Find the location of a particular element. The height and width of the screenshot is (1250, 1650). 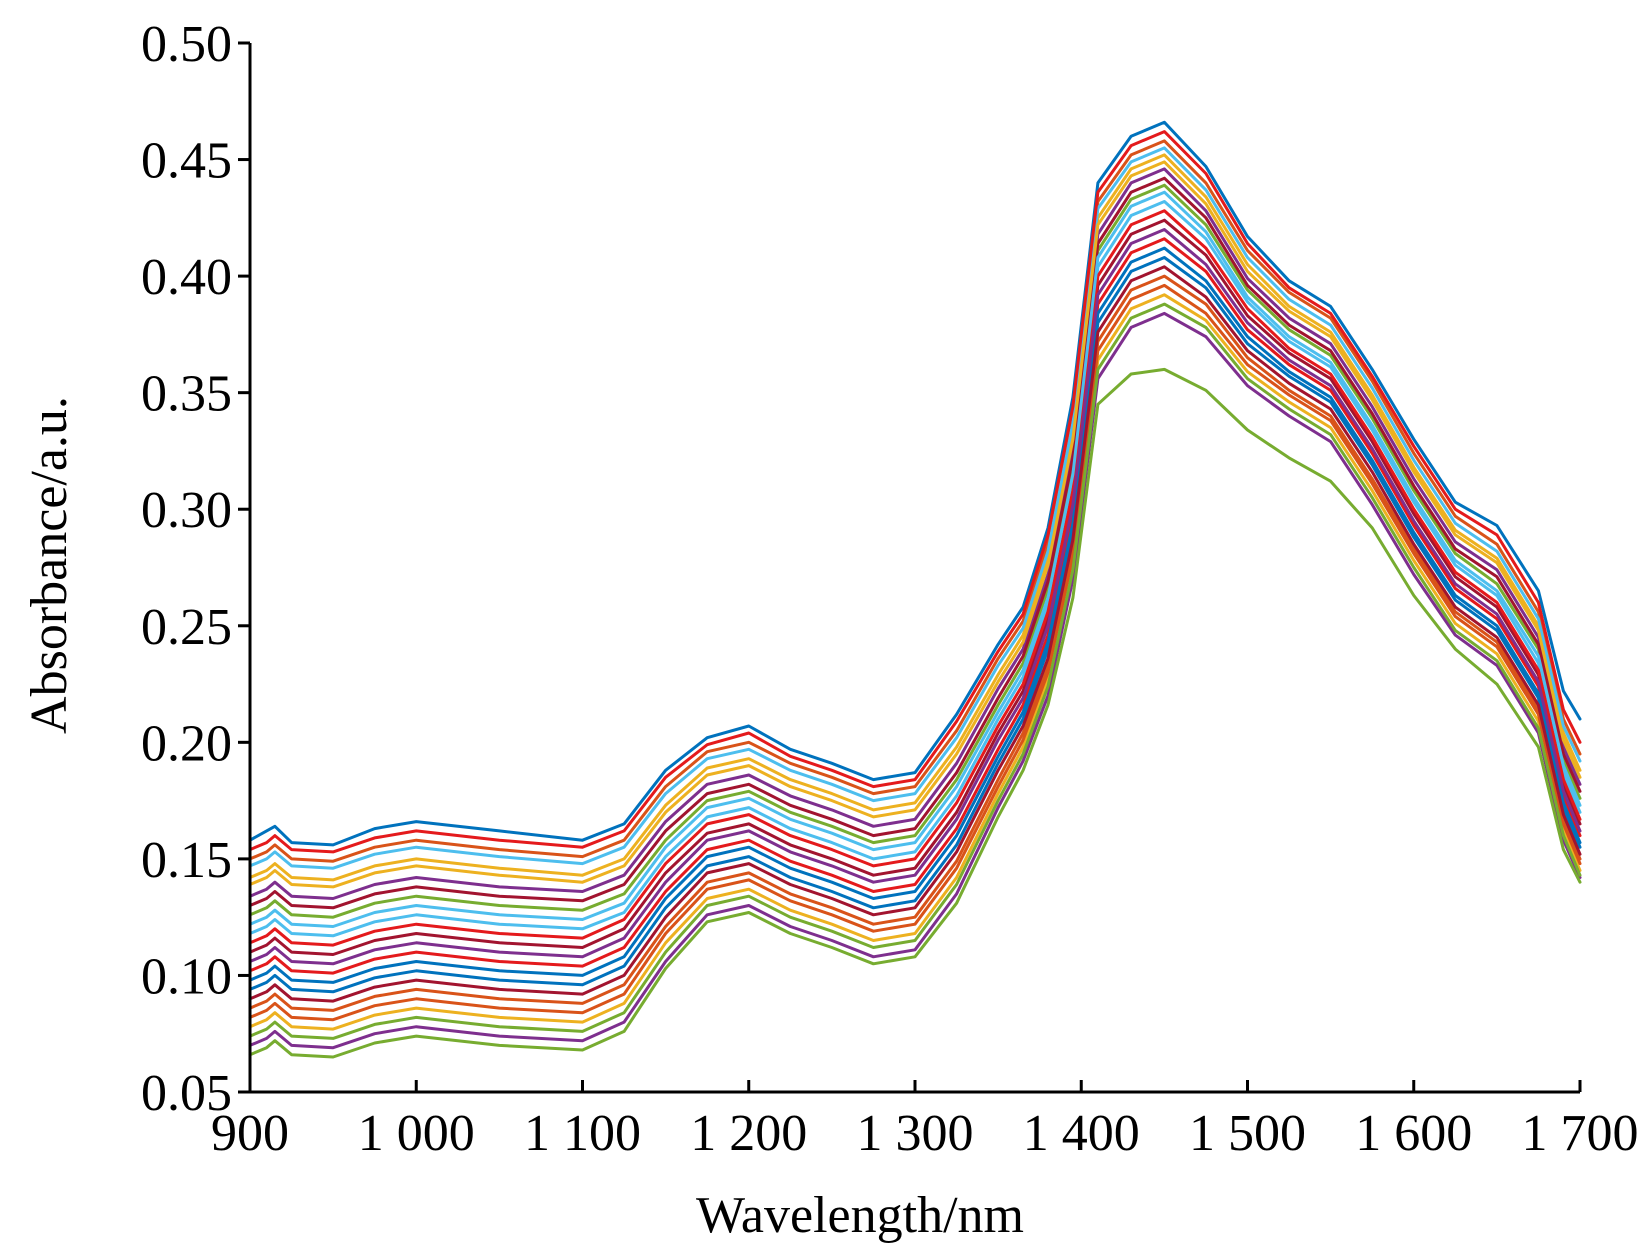

x-tick-label: 1 000 is located at coordinates (416, 1133).